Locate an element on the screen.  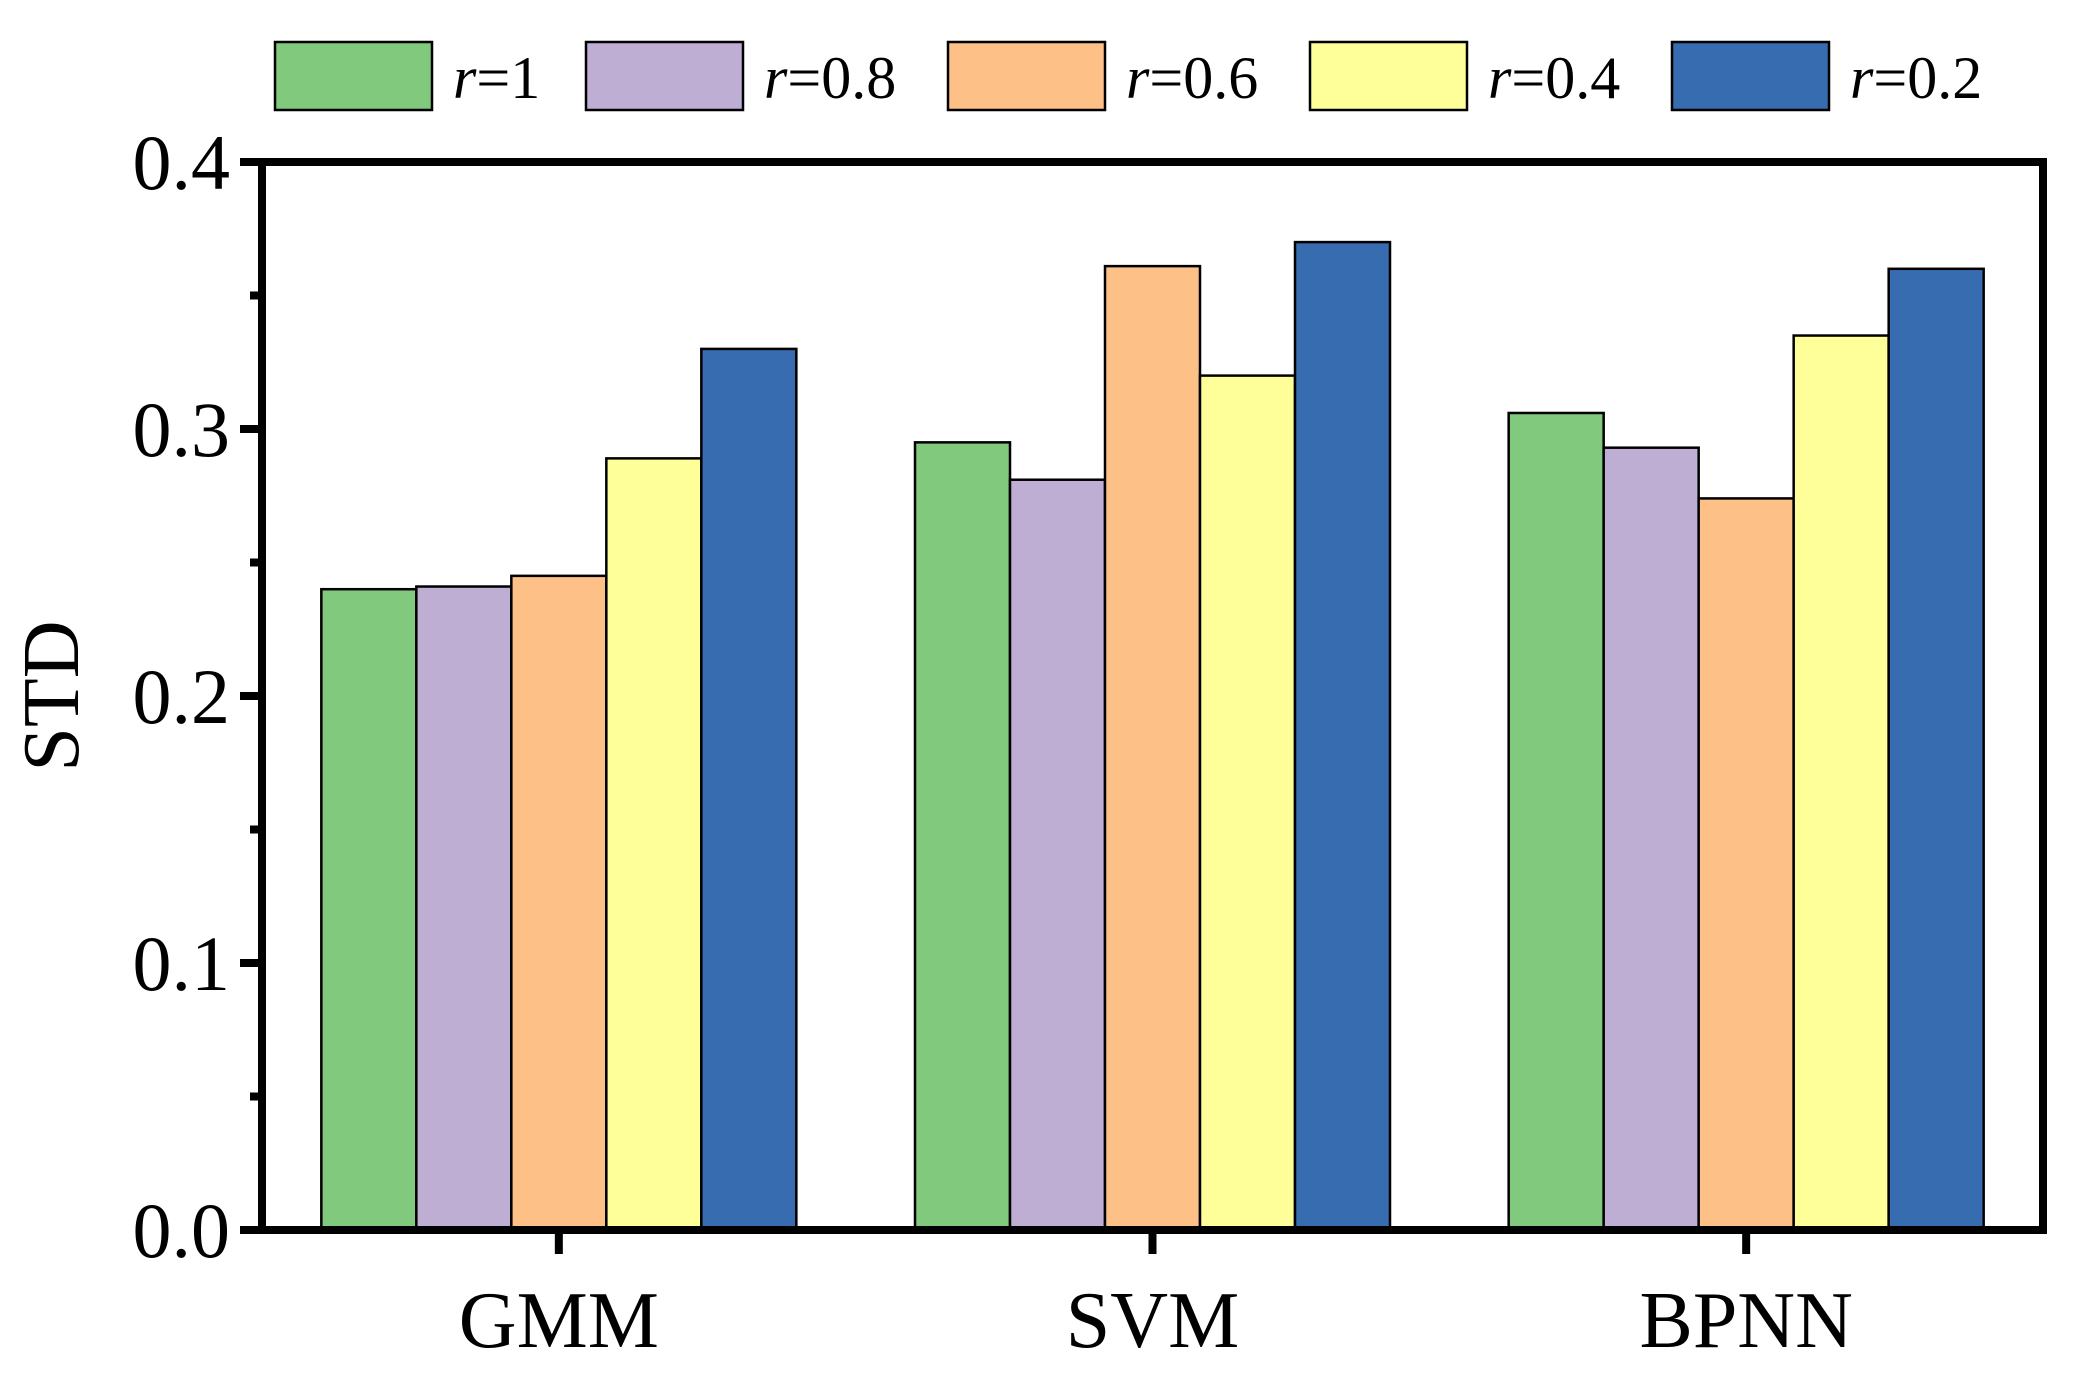
legend-item-r-0-6: r=0.6 is located at coordinates (1102, 76).